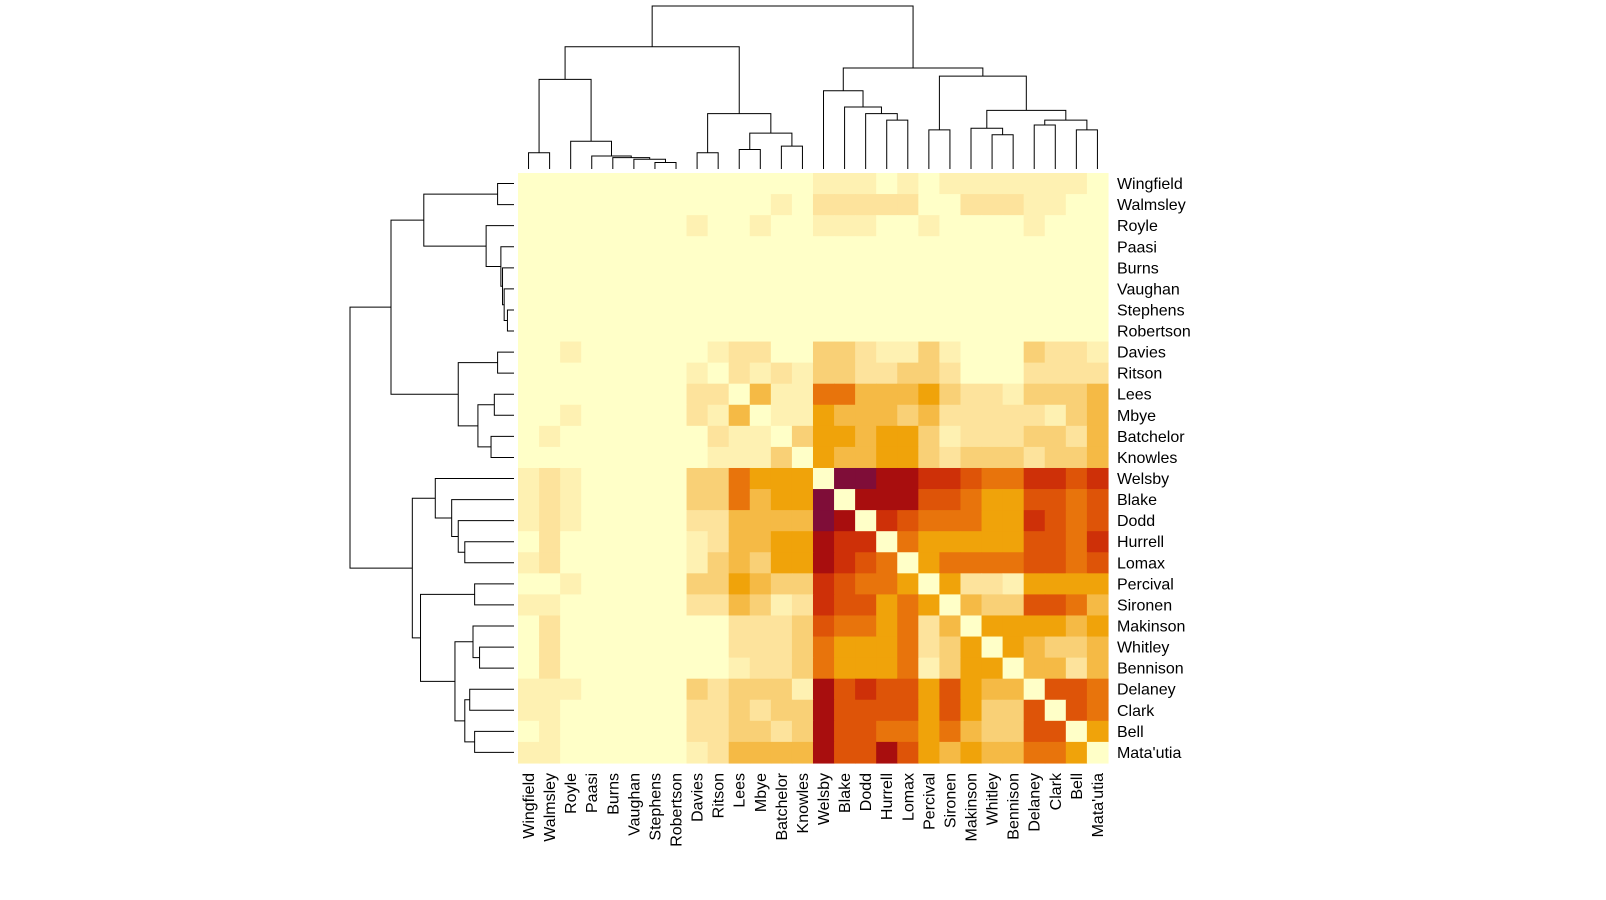 Image resolution: width=1606 pixels, height=900 pixels. What do you see at coordinates (1145, 584) in the screenshot?
I see `row-label: Percival` at bounding box center [1145, 584].